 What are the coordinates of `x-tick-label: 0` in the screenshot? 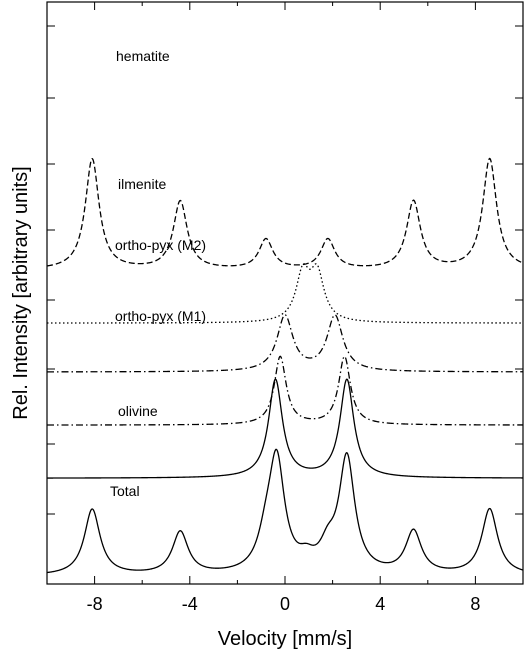 It's located at (285, 604).